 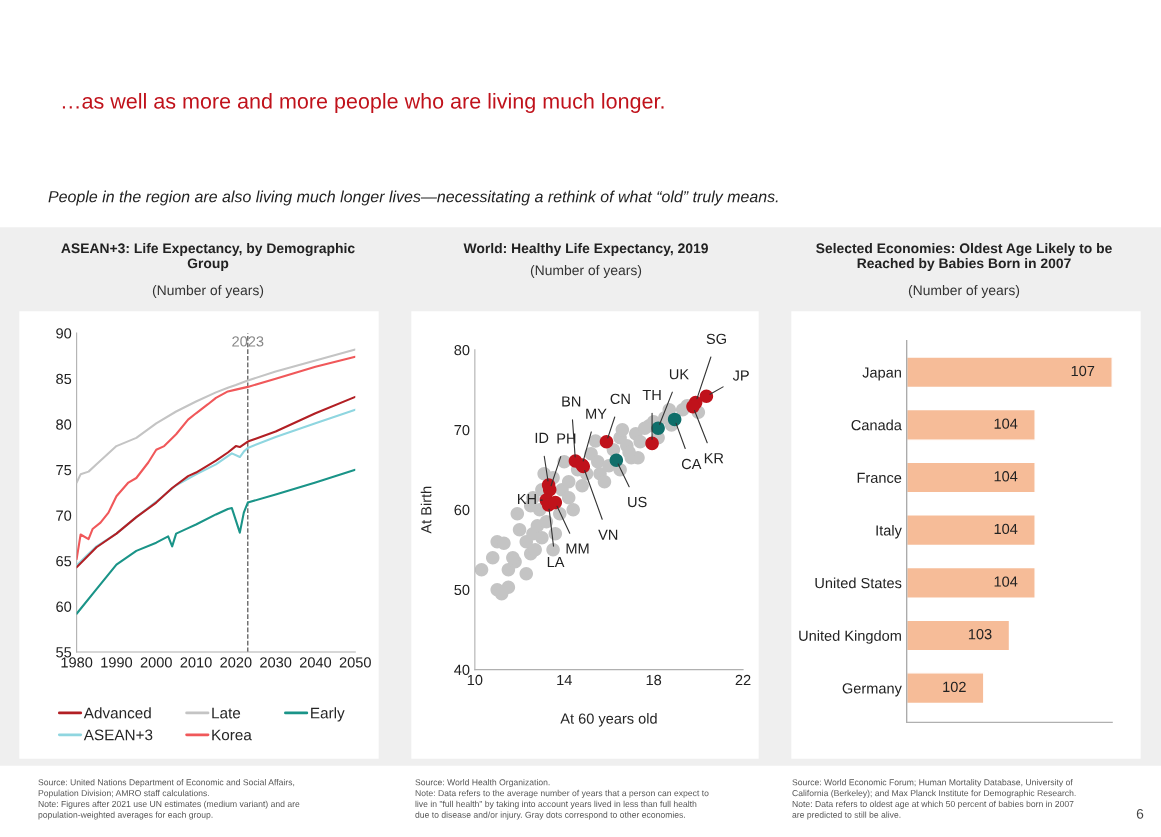 I want to click on y-tick-label: United States, so click(x=858, y=583).